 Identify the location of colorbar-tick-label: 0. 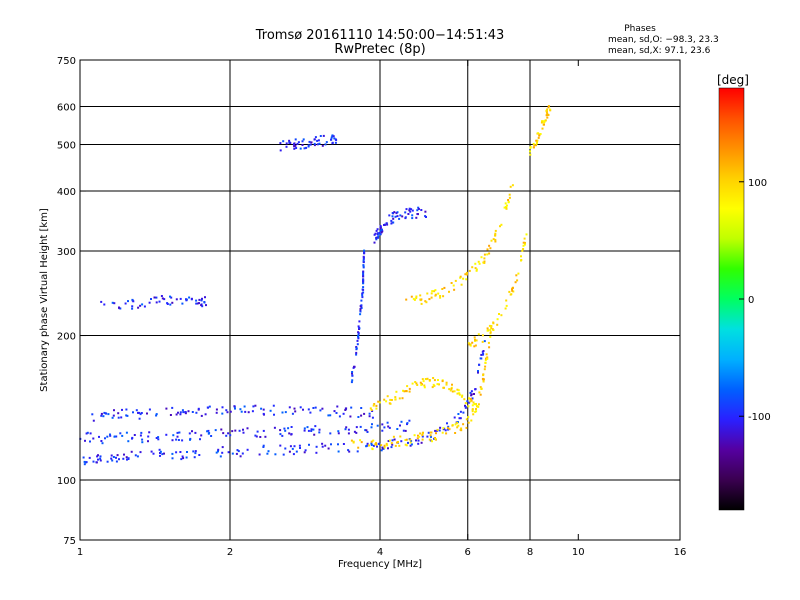
(751, 300).